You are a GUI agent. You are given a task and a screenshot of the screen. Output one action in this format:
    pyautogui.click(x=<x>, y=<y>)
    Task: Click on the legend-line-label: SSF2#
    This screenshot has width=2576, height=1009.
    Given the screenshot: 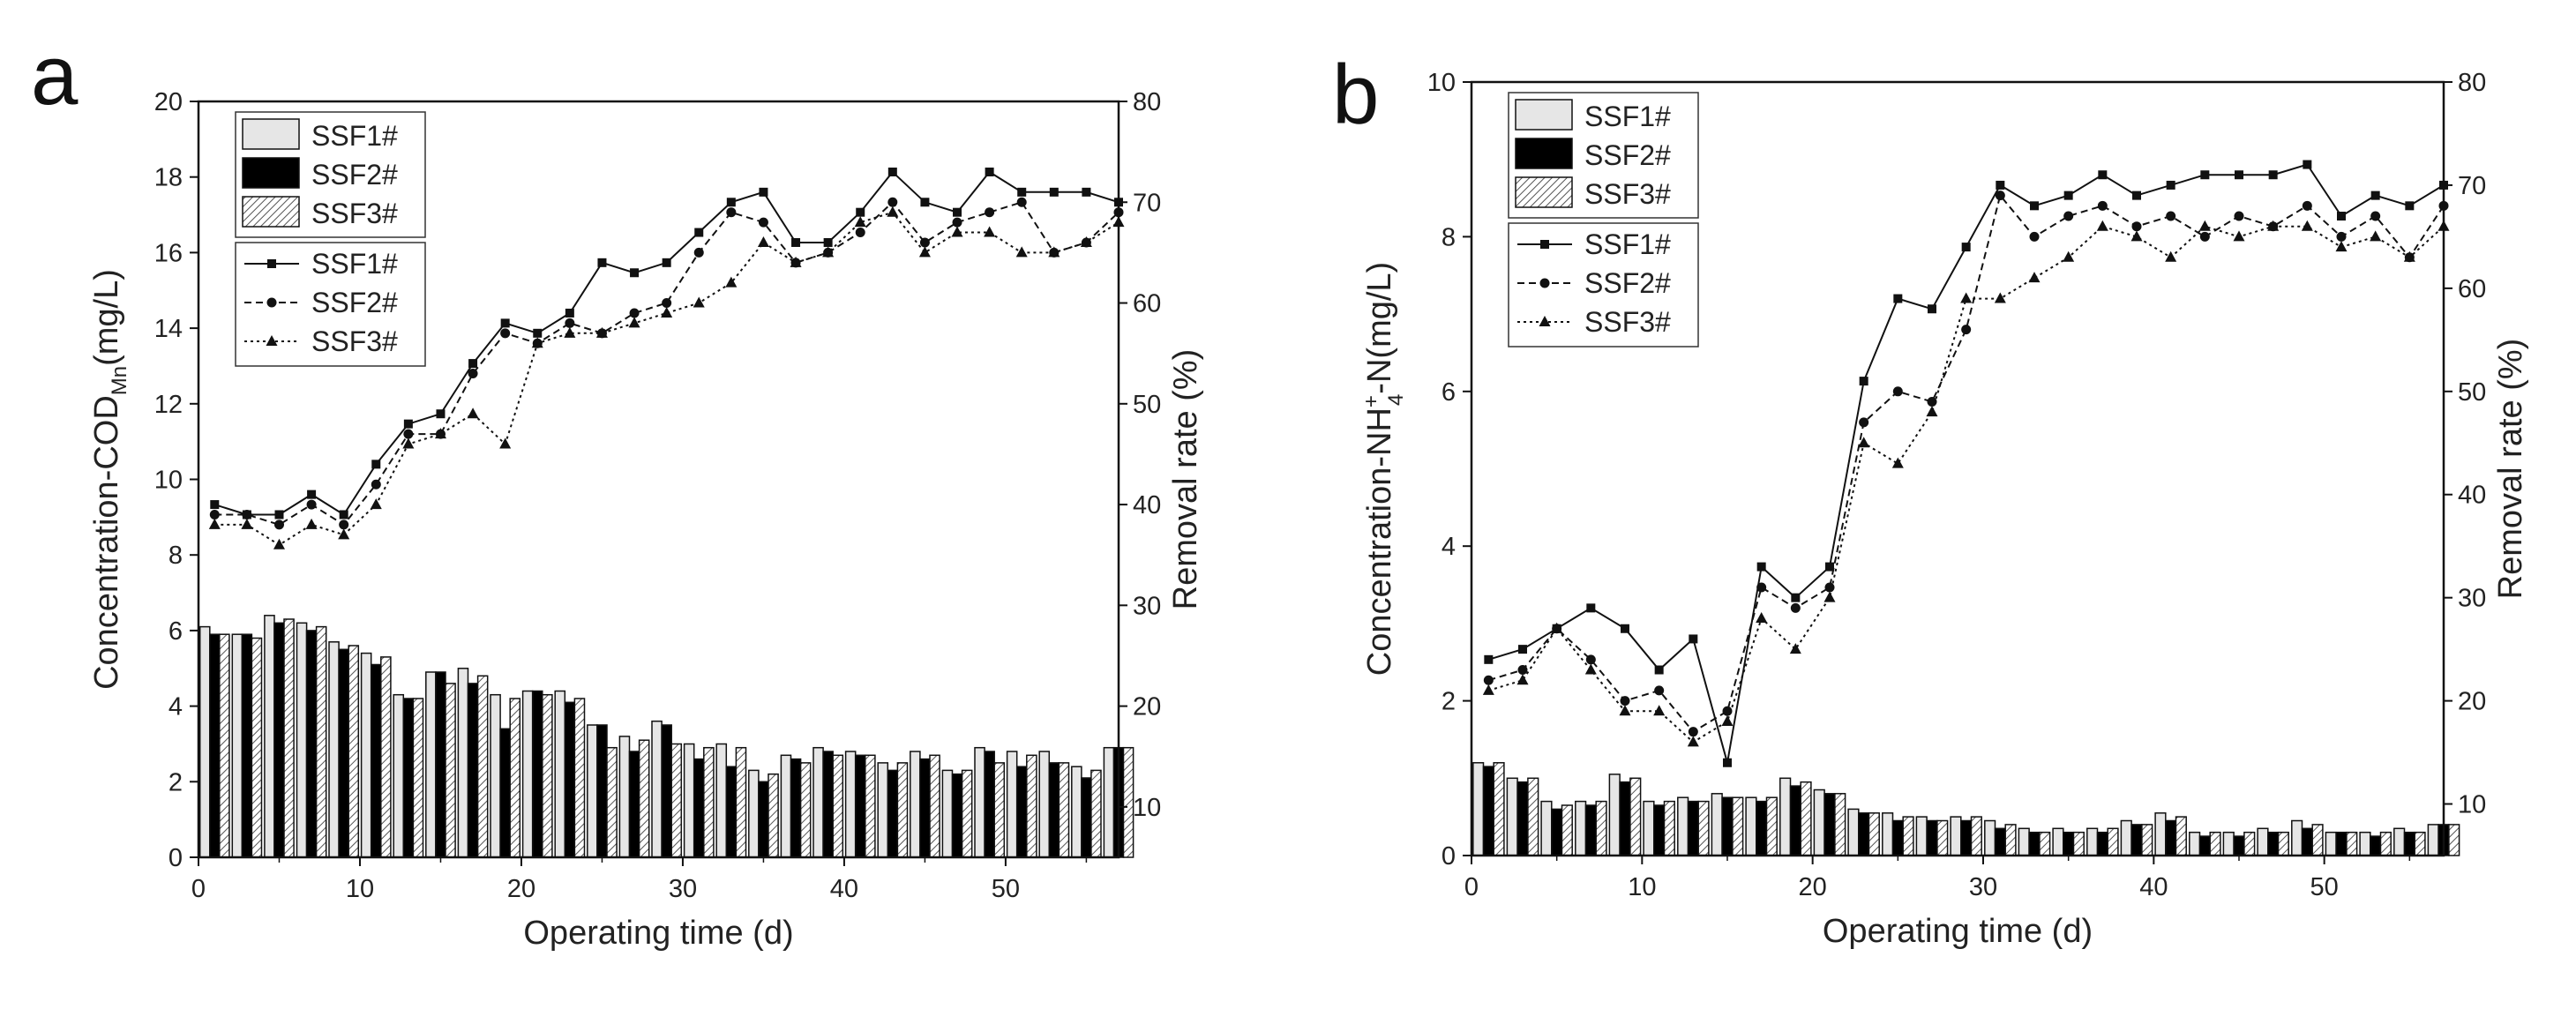 What is the action you would take?
    pyautogui.click(x=1628, y=283)
    